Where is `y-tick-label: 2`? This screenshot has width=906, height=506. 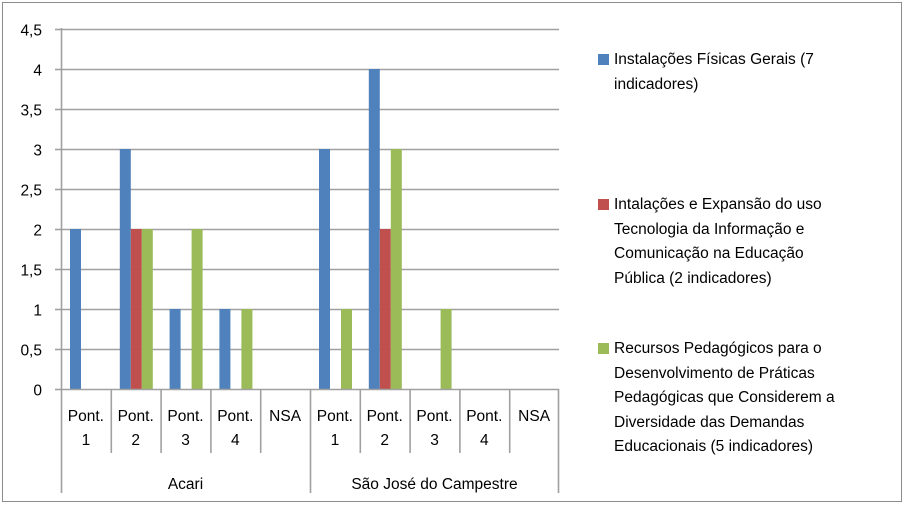 y-tick-label: 2 is located at coordinates (37, 231).